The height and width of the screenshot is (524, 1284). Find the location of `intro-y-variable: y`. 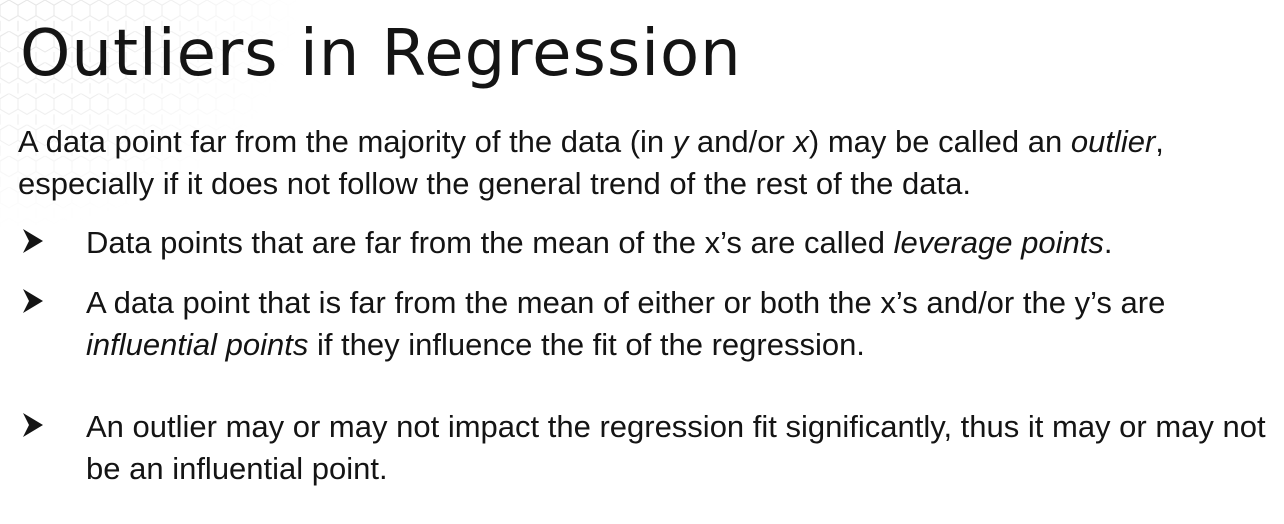

intro-y-variable: y is located at coordinates (680, 141).